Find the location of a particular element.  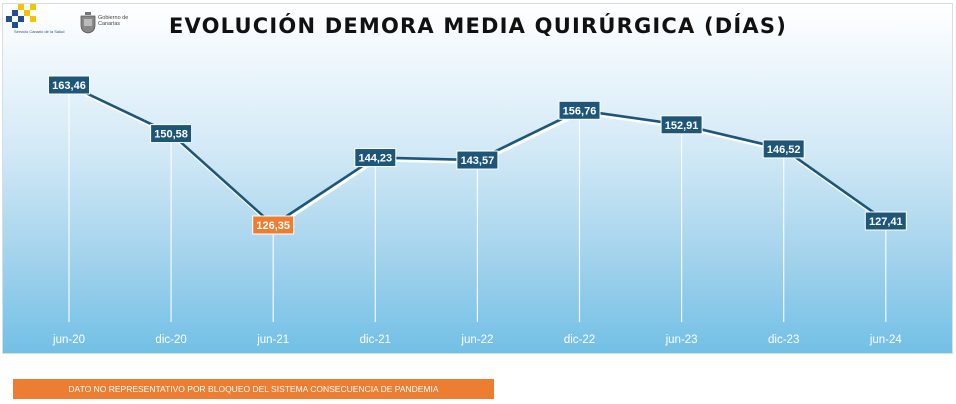

x-tick-label: jun-24 is located at coordinates (886, 340).